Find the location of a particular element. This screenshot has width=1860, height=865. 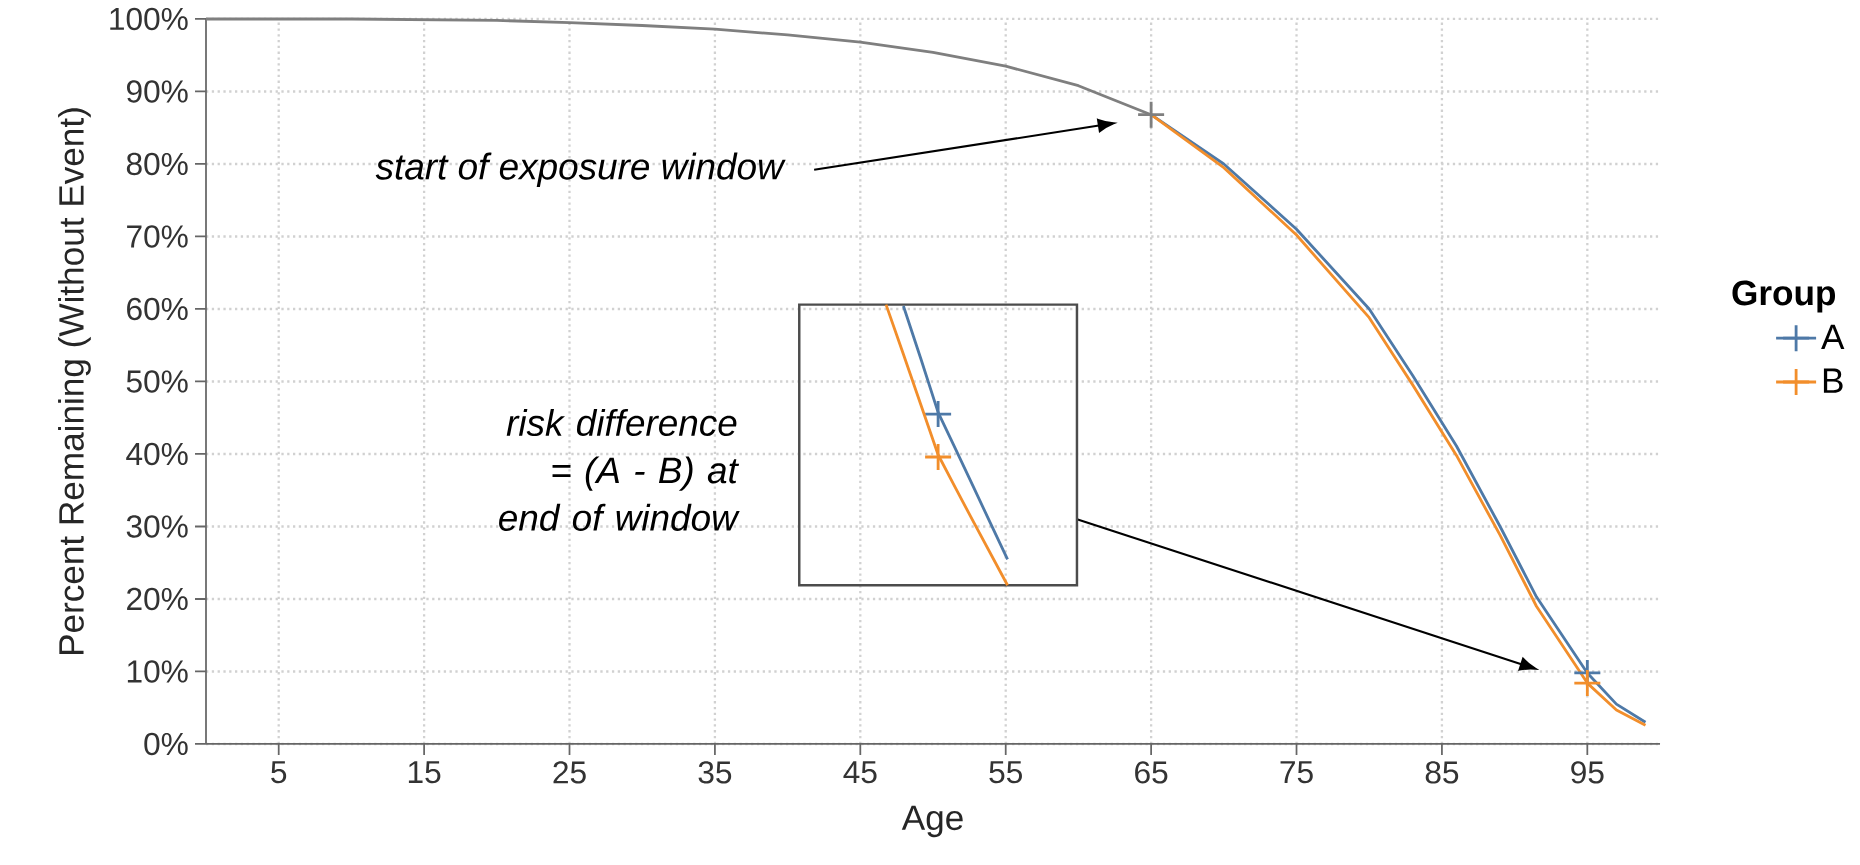

y-tick-label: 50% is located at coordinates (157, 381).